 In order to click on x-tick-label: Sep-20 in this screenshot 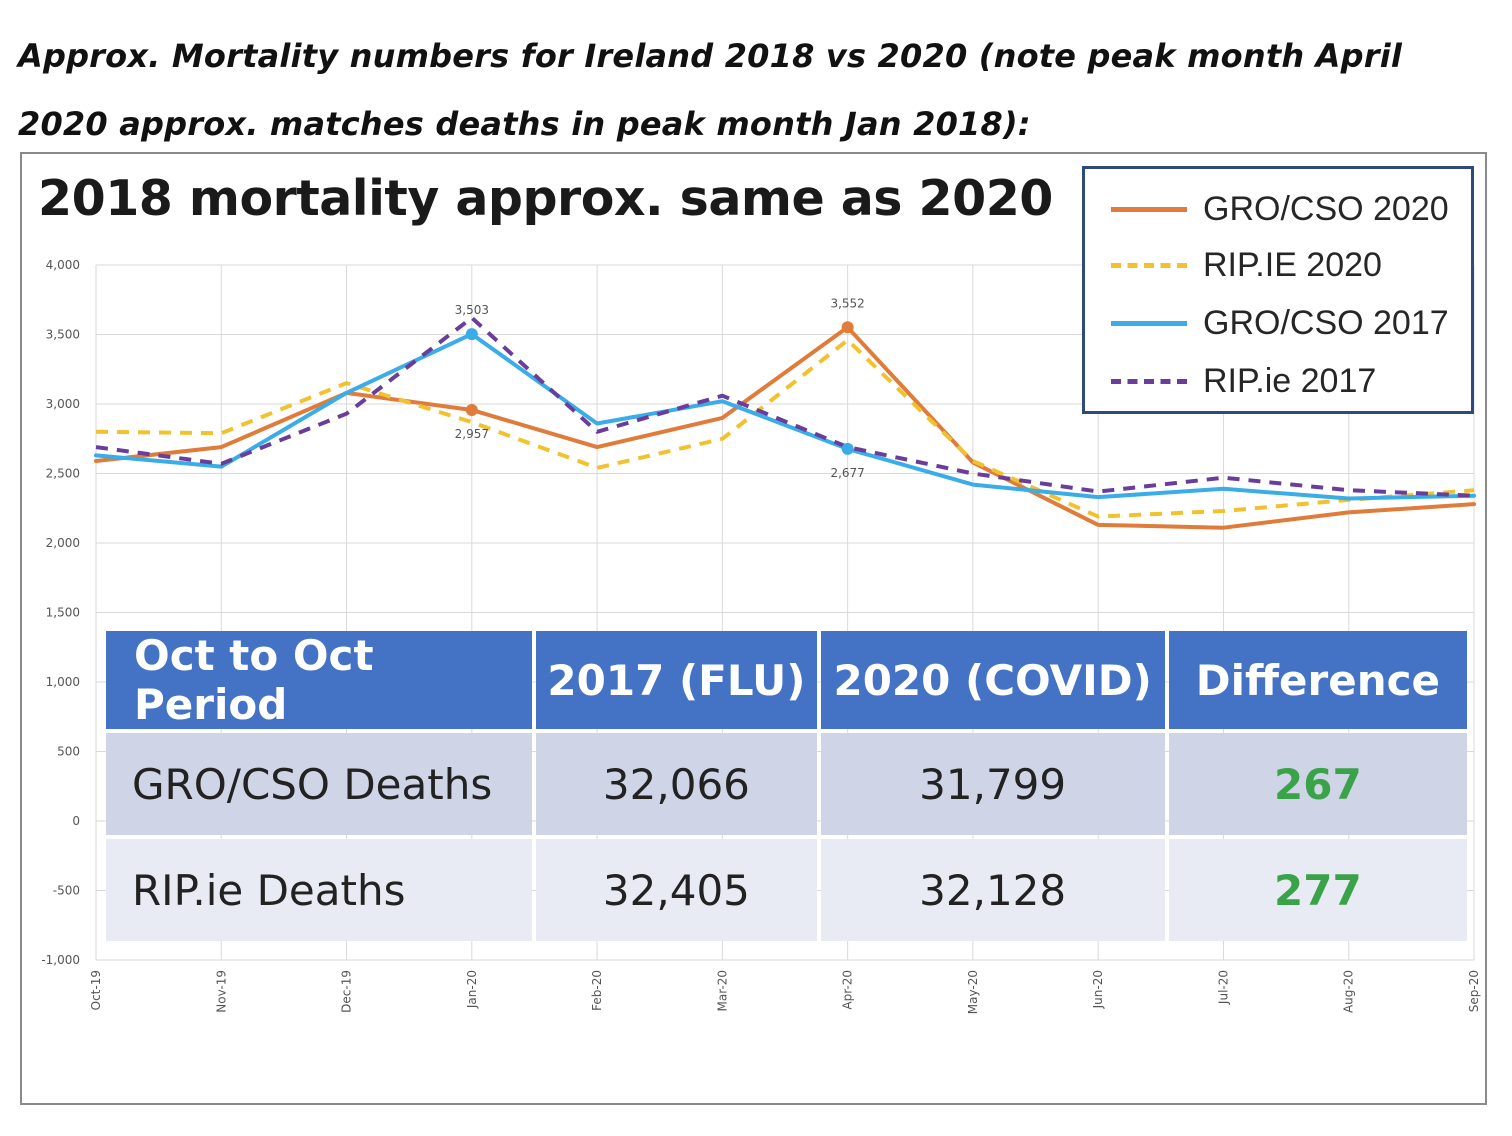, I will do `click(1474, 991)`.